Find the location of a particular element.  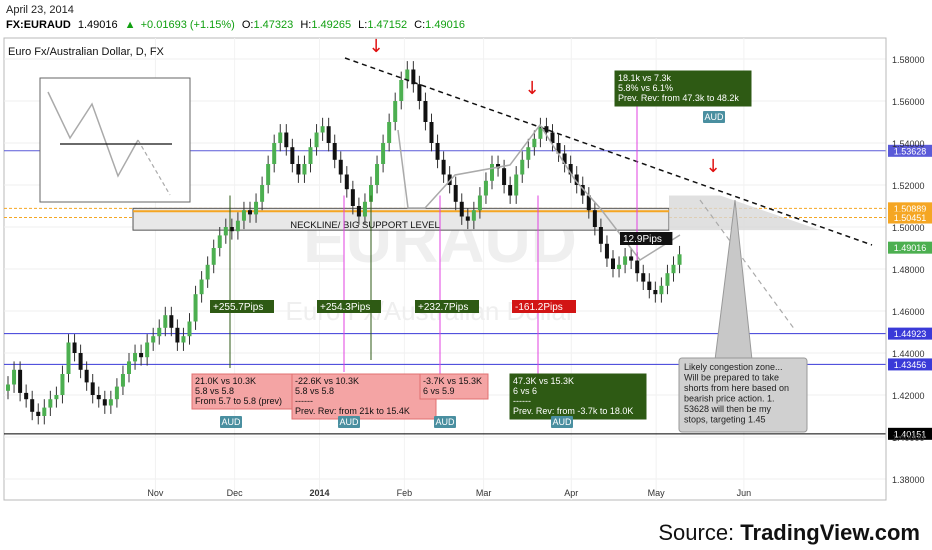

y-tick-label: 1.44000 is located at coordinates (908, 354).